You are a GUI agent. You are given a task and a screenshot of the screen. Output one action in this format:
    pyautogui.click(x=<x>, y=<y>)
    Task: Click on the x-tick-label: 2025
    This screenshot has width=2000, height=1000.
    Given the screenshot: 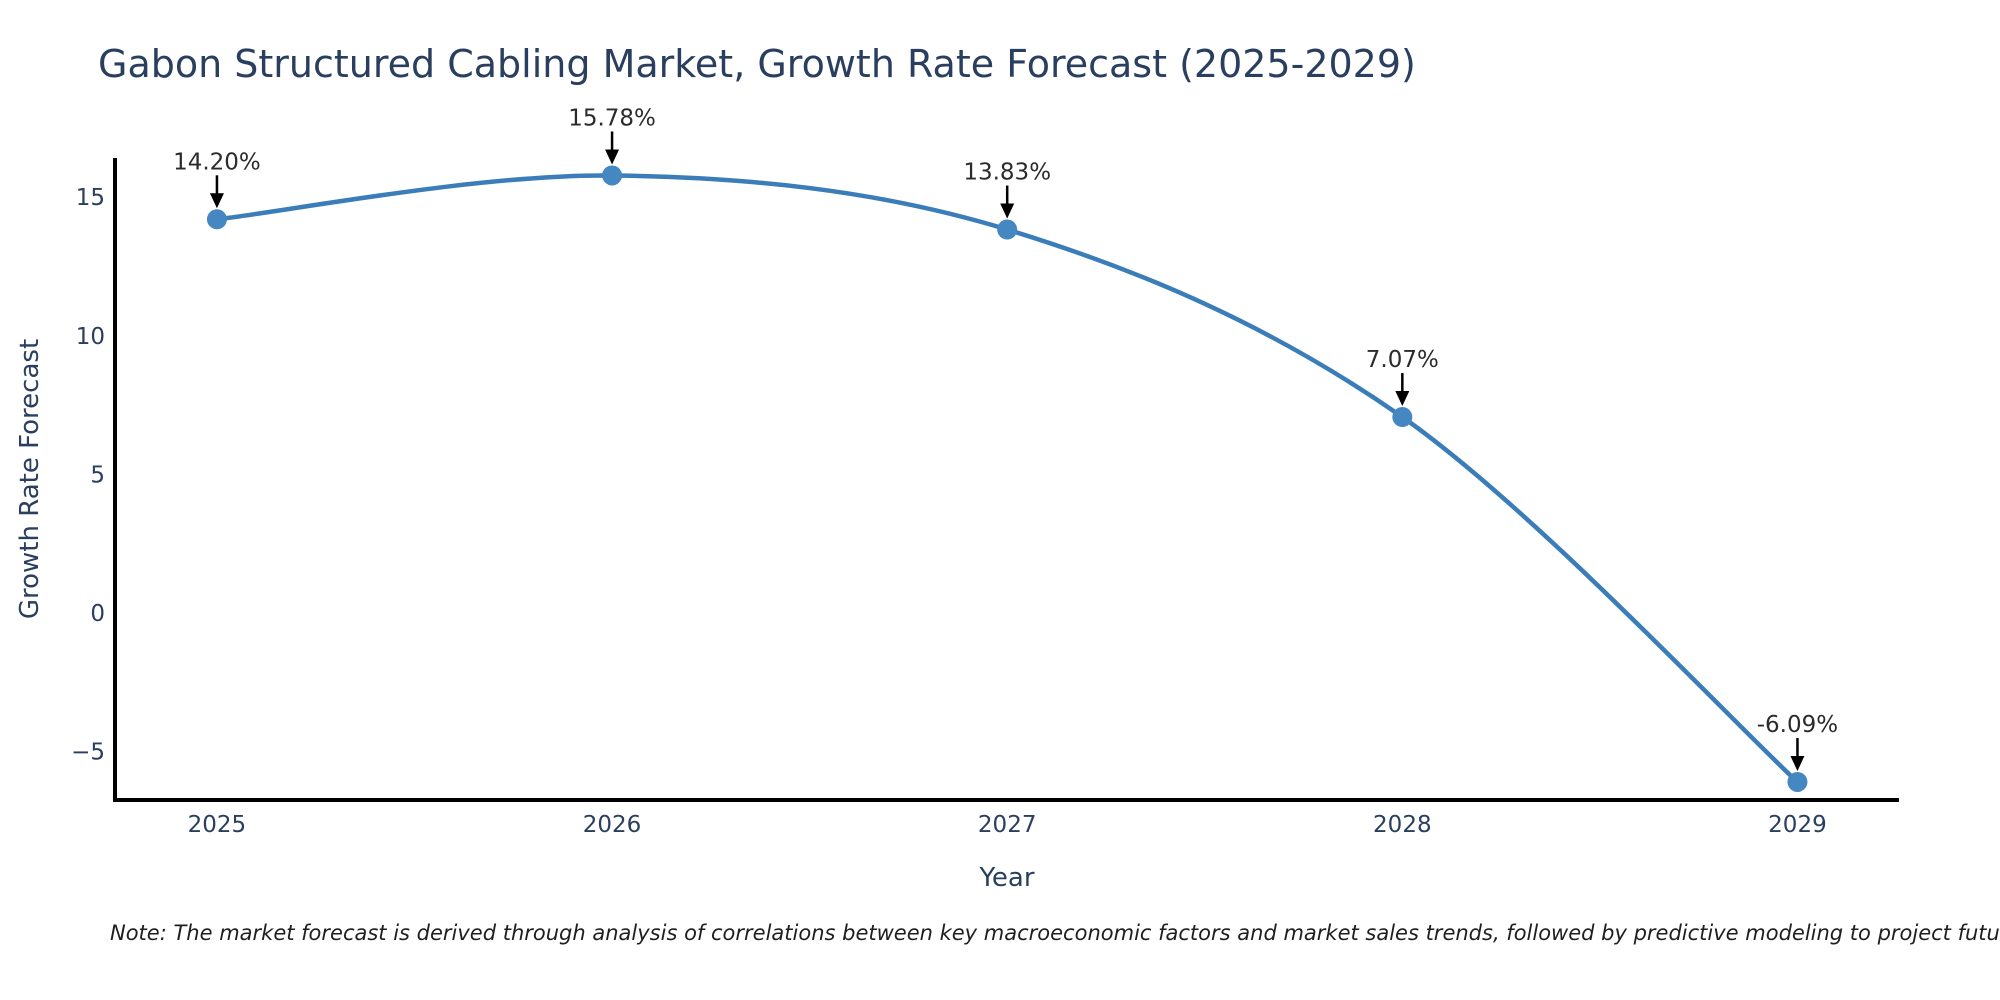 What is the action you would take?
    pyautogui.click(x=217, y=825)
    